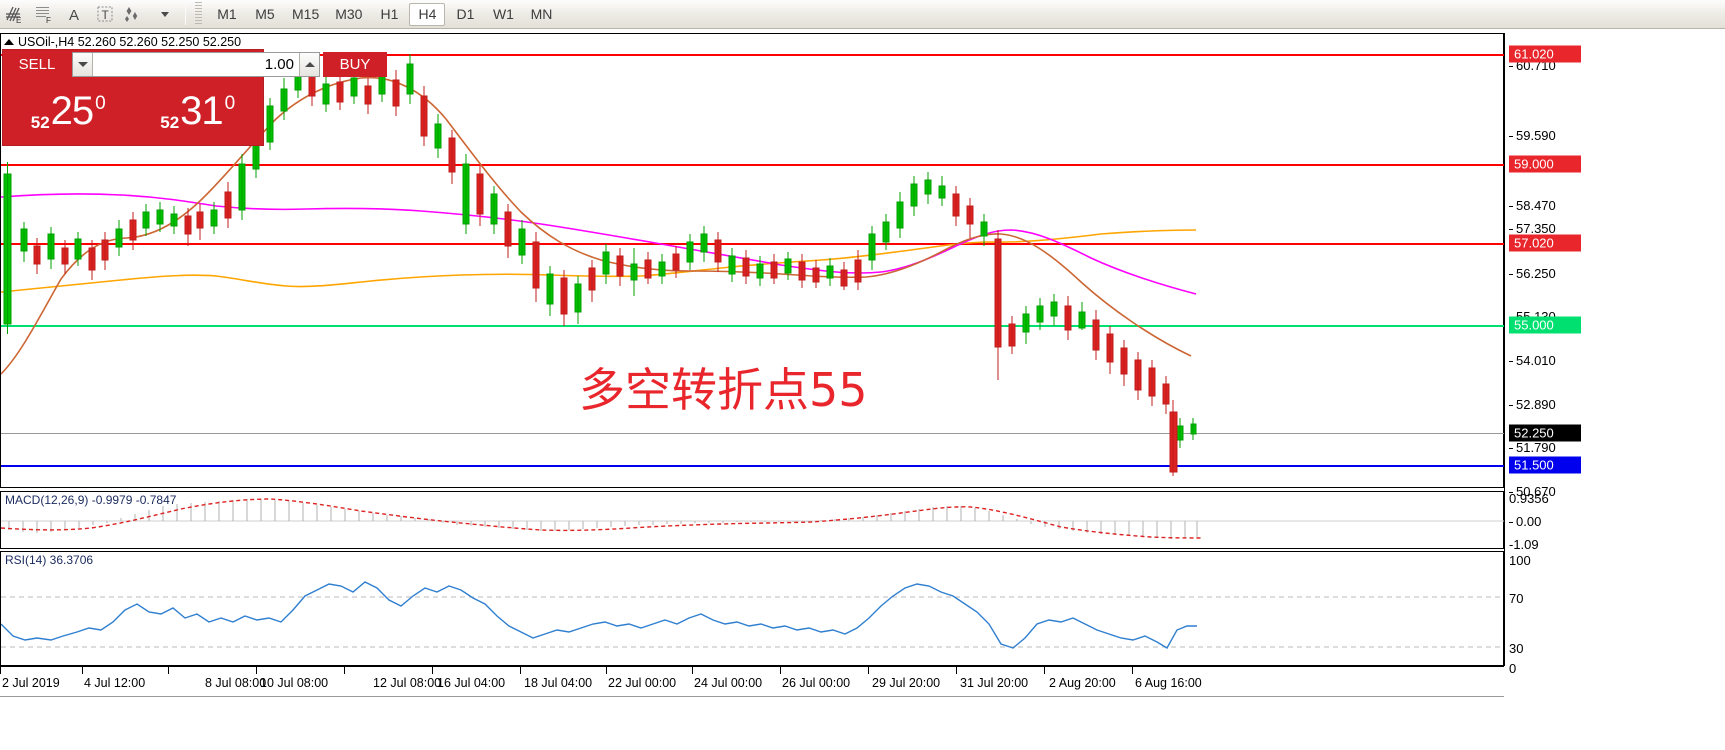 Image resolution: width=1725 pixels, height=750 pixels. I want to click on time-label-12: 2 Aug 20:00, so click(1082, 683).